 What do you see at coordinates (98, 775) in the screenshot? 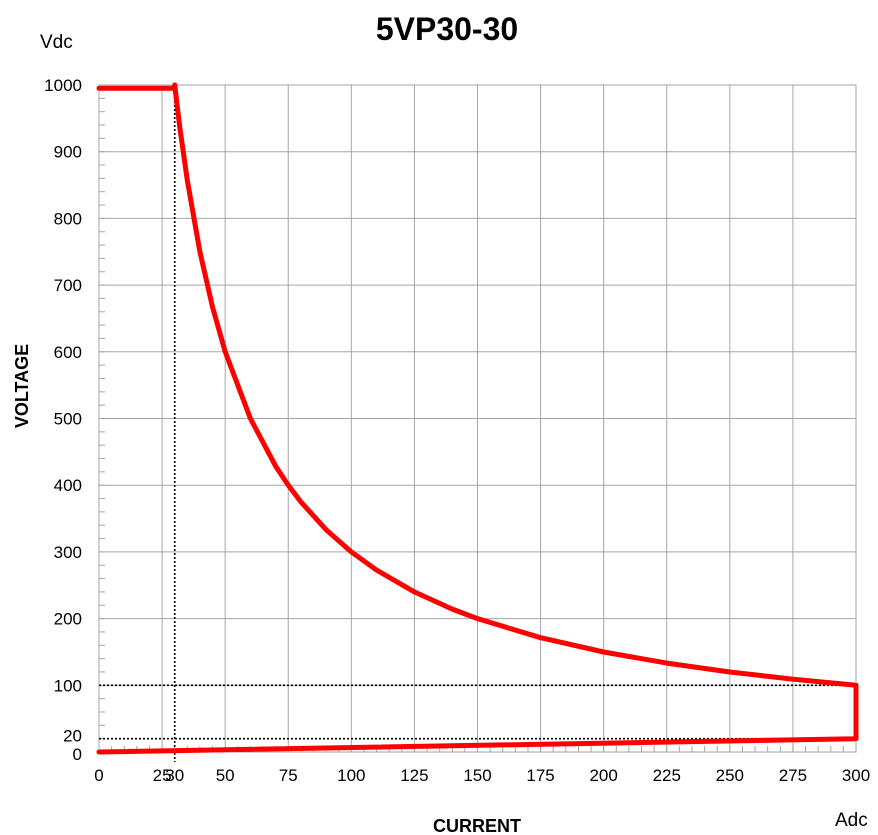
I see `x-tick-label: 0` at bounding box center [98, 775].